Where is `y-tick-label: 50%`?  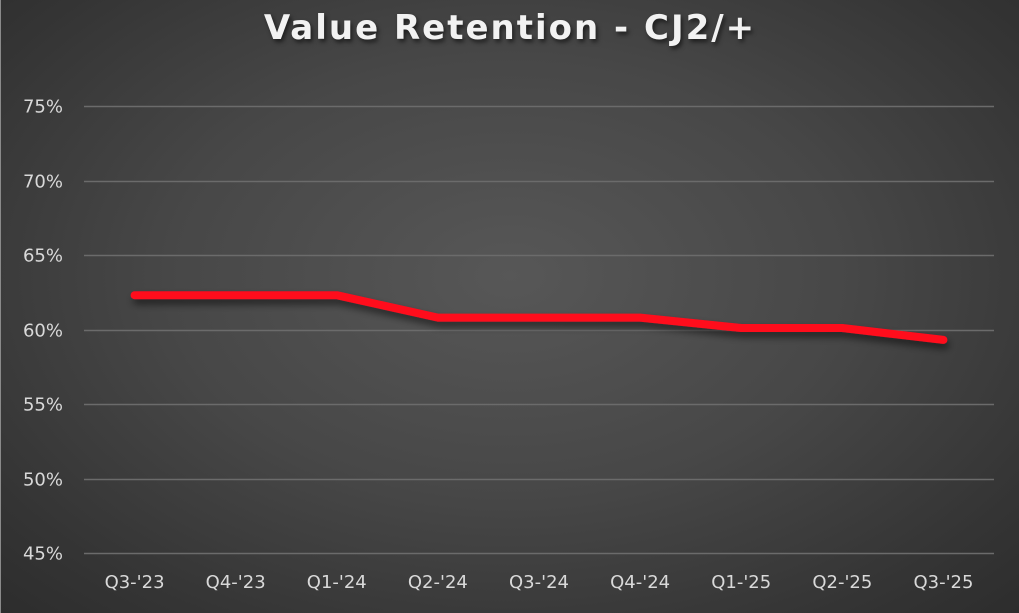 y-tick-label: 50% is located at coordinates (42, 479).